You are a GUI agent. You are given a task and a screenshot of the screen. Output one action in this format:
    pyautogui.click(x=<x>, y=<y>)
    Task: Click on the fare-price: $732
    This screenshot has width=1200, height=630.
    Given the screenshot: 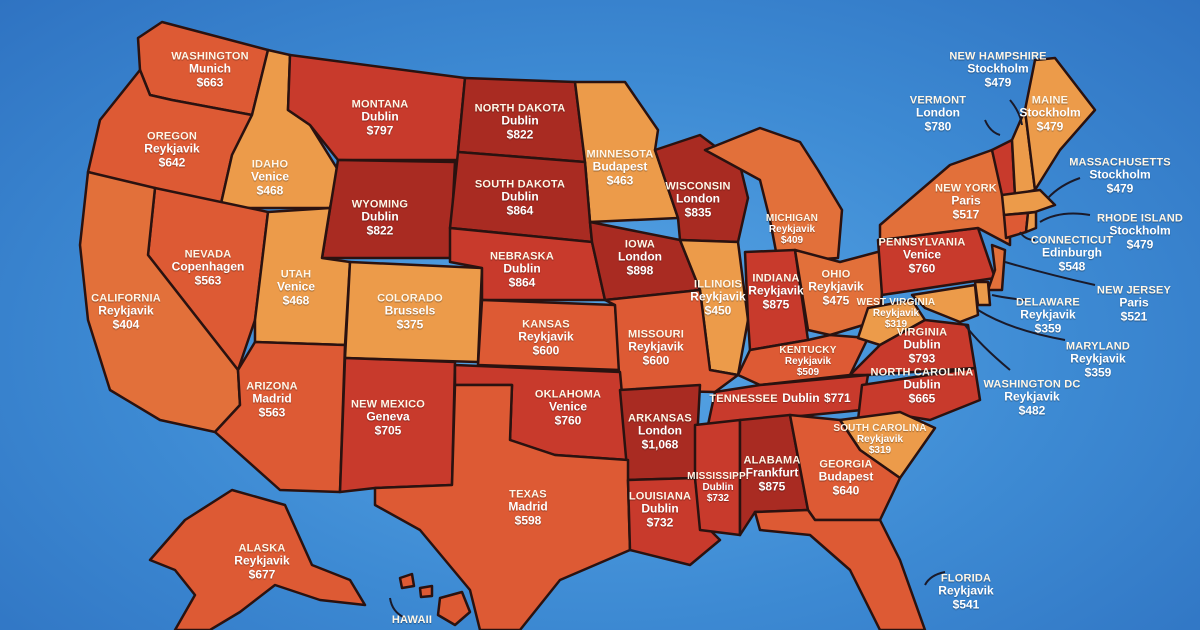 What is the action you would take?
    pyautogui.click(x=718, y=499)
    